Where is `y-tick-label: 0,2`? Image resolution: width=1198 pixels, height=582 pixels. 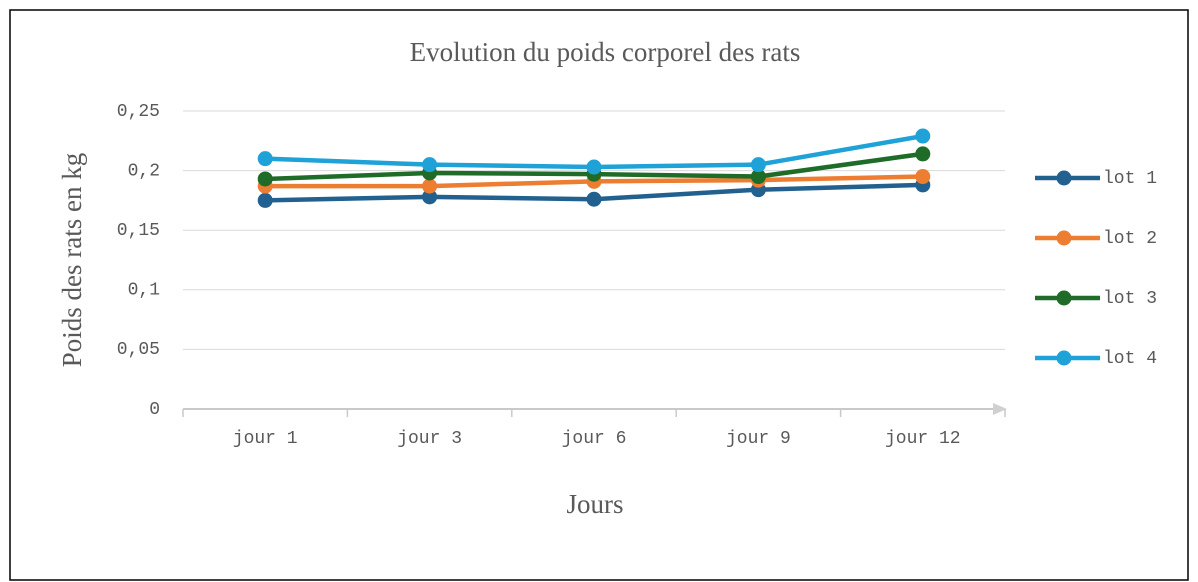
y-tick-label: 0,2 is located at coordinates (144, 171).